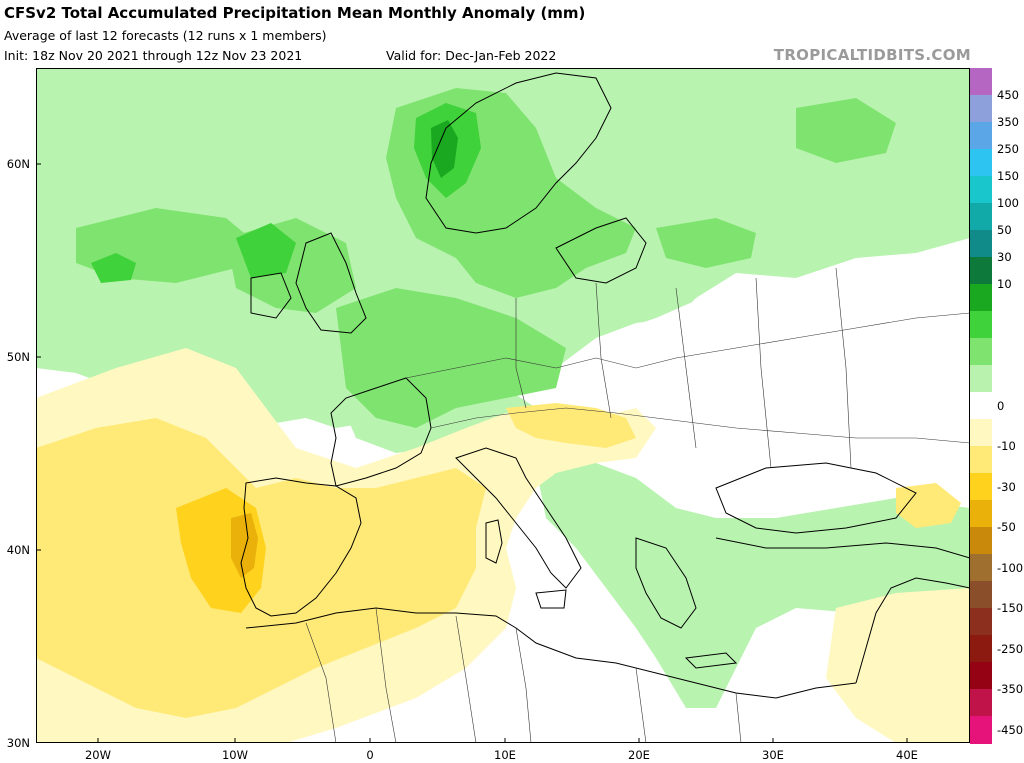 This screenshot has height=763, width=1024. I want to click on colorbar-label: 100, so click(1008, 203).